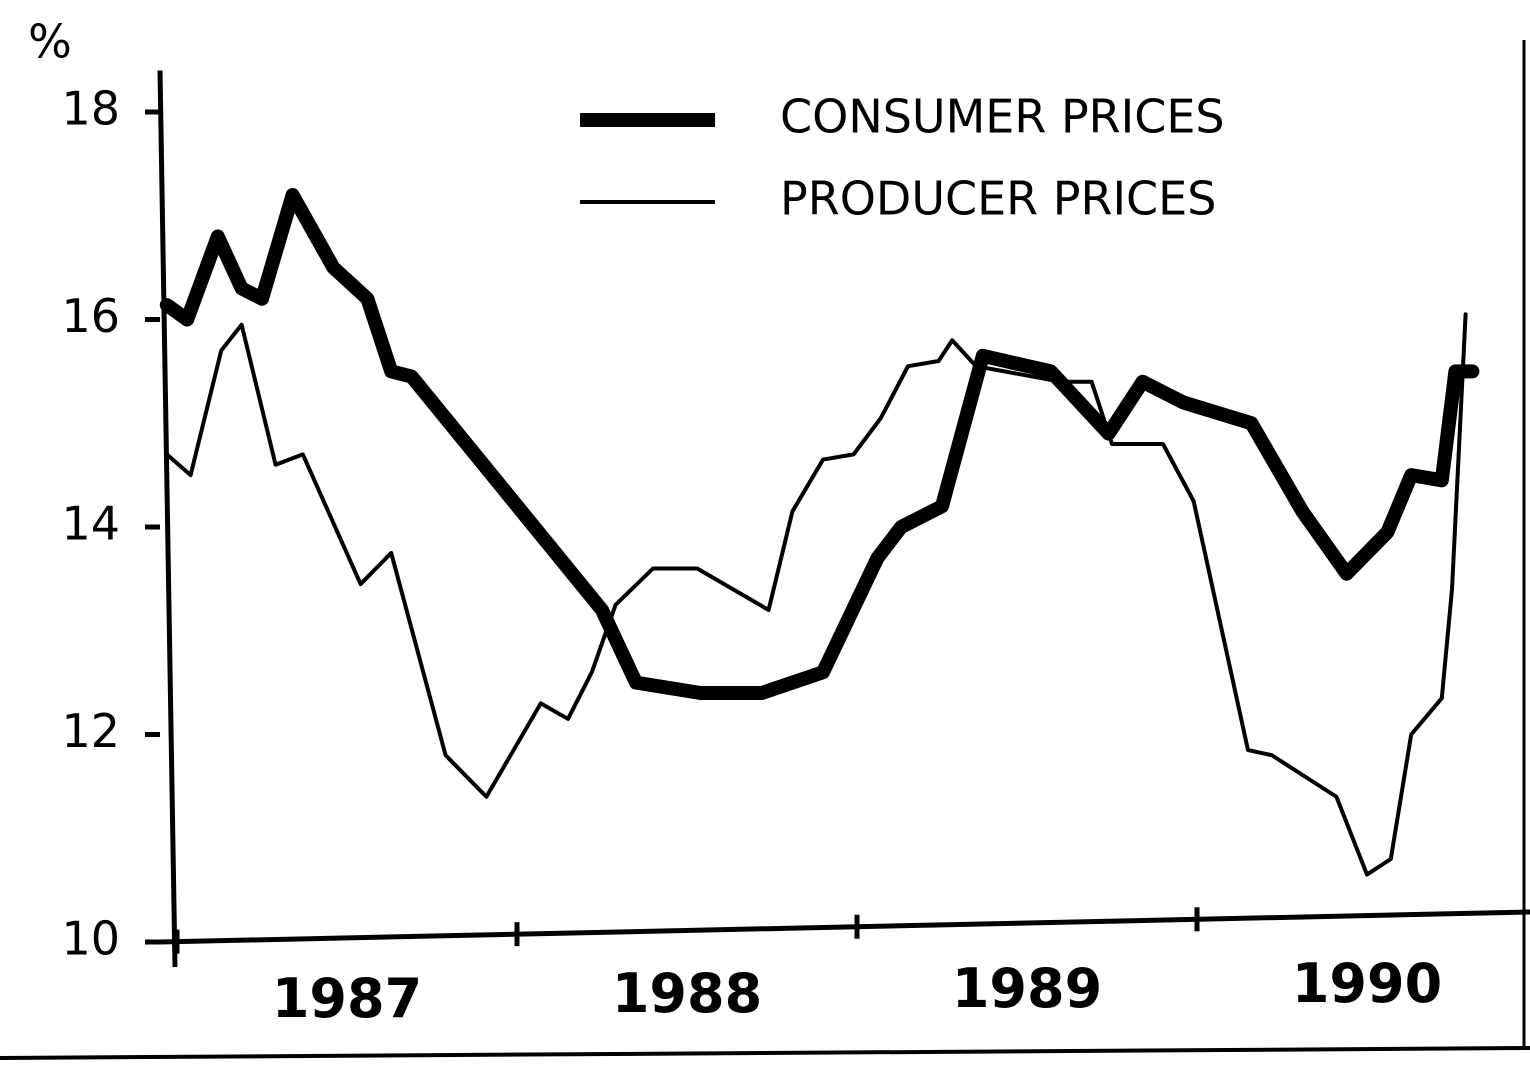 The height and width of the screenshot is (1067, 1530). I want to click on y-axis-label: %, so click(50, 42).